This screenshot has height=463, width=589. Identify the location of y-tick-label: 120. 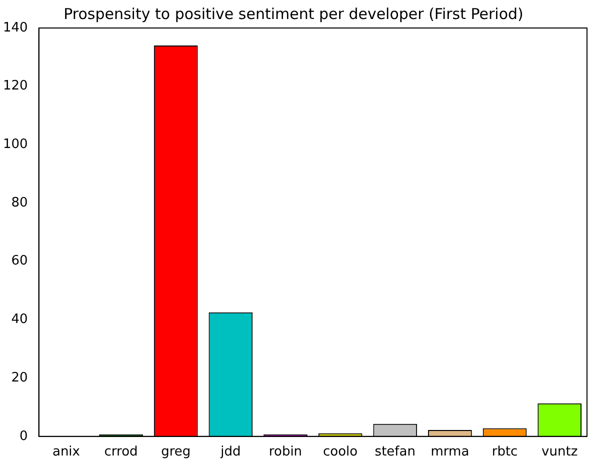
(15, 86).